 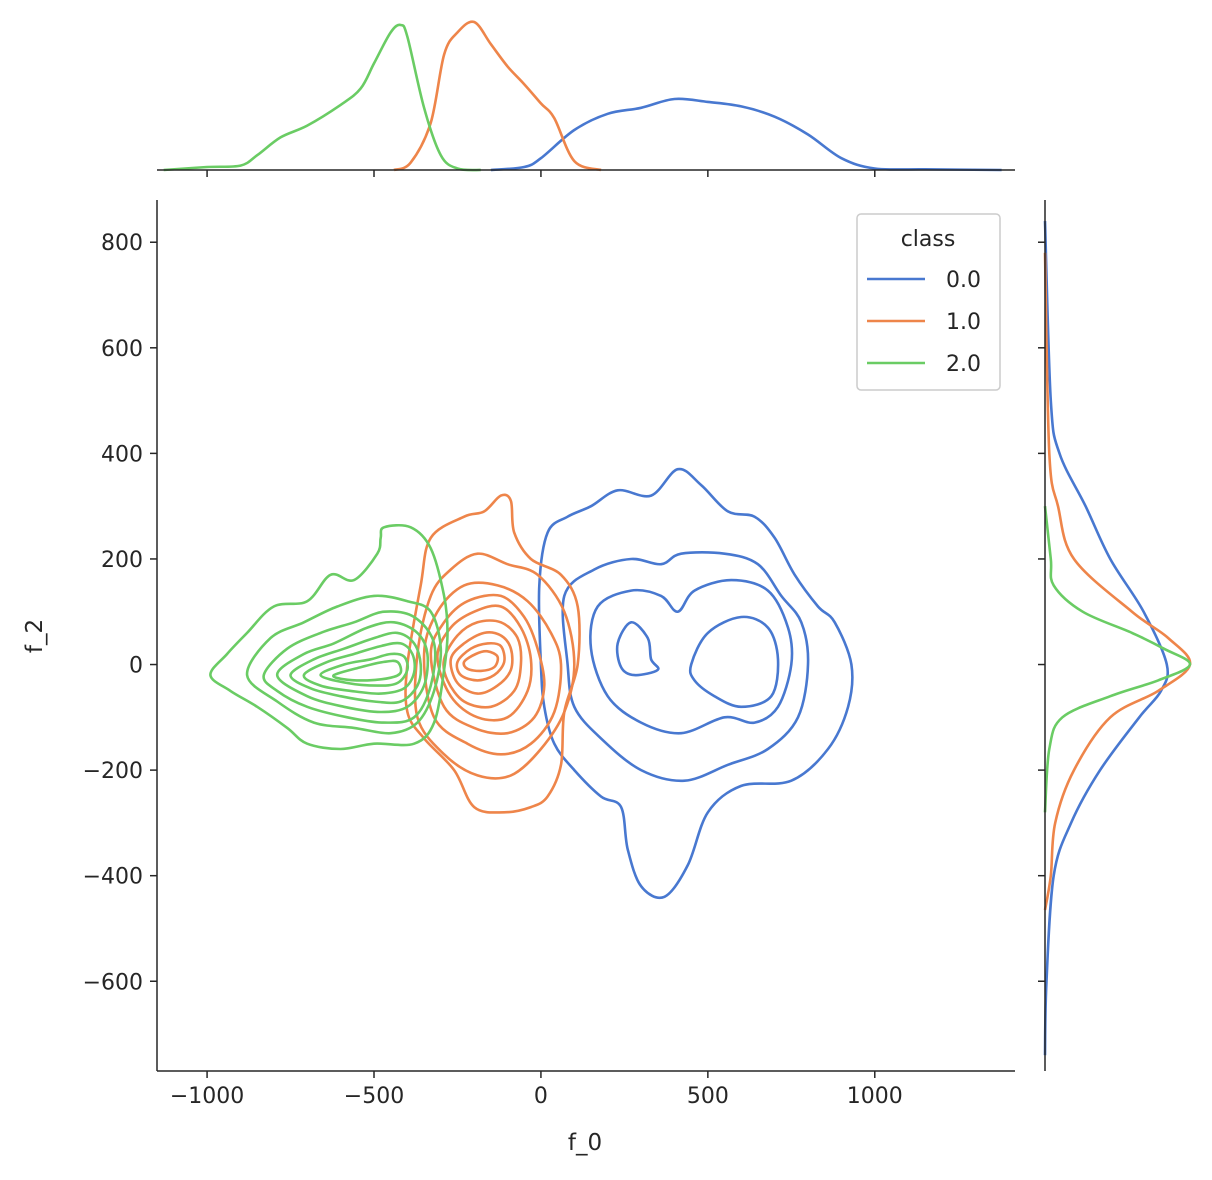 I want to click on x-marginal-kde-class-1.0, so click(x=497, y=96).